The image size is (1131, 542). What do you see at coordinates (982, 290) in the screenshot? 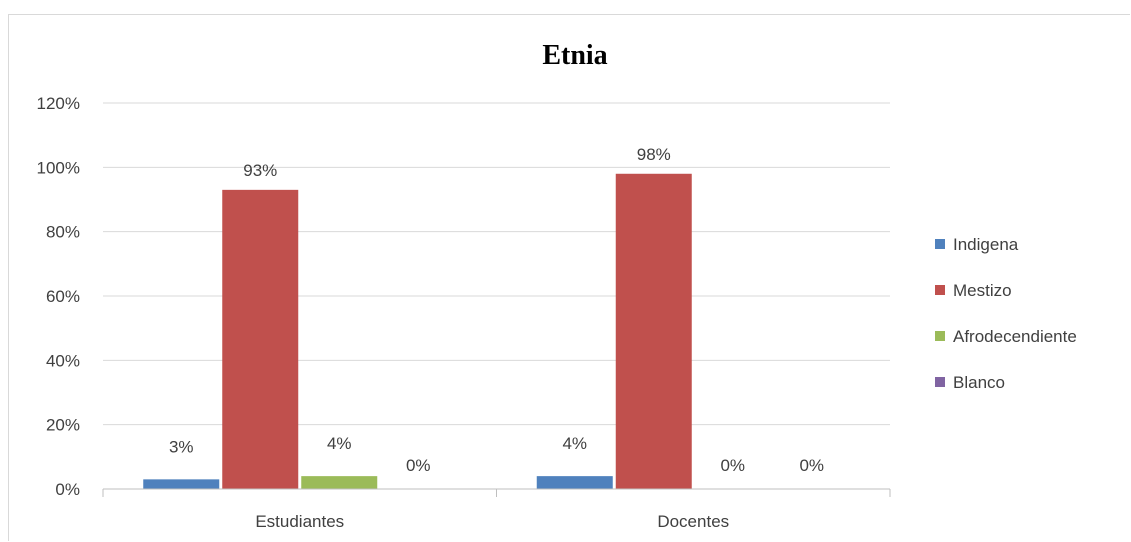
I see `legend-label: Mestizo` at bounding box center [982, 290].